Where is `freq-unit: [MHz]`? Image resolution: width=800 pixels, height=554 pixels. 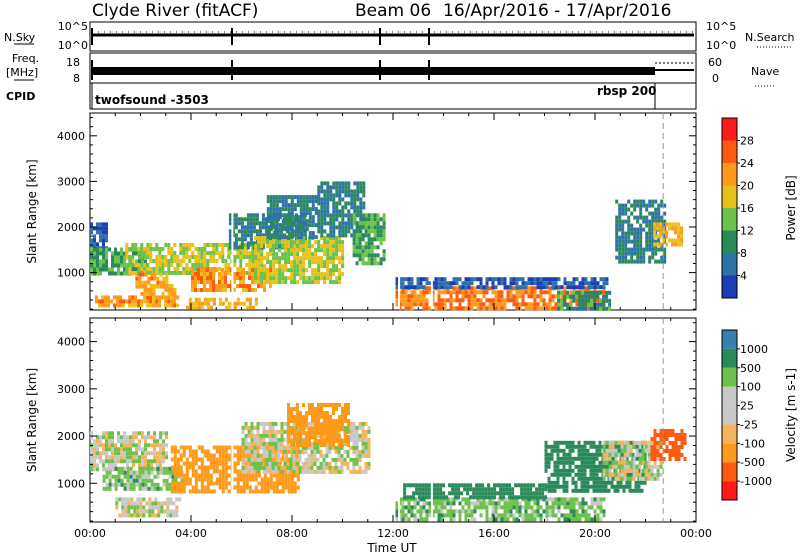 freq-unit: [MHz] is located at coordinates (22, 72).